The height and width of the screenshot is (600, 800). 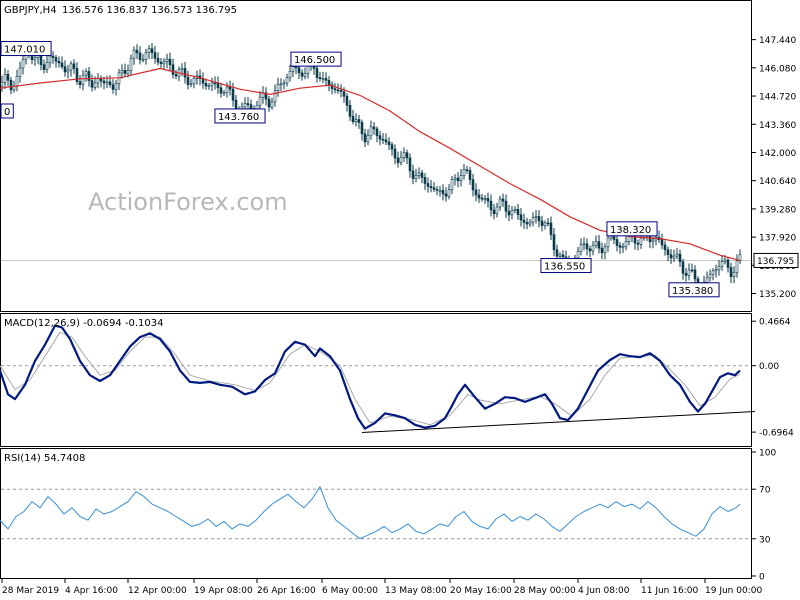 I want to click on x-tick-label: 13 May 08:00, so click(x=416, y=591).